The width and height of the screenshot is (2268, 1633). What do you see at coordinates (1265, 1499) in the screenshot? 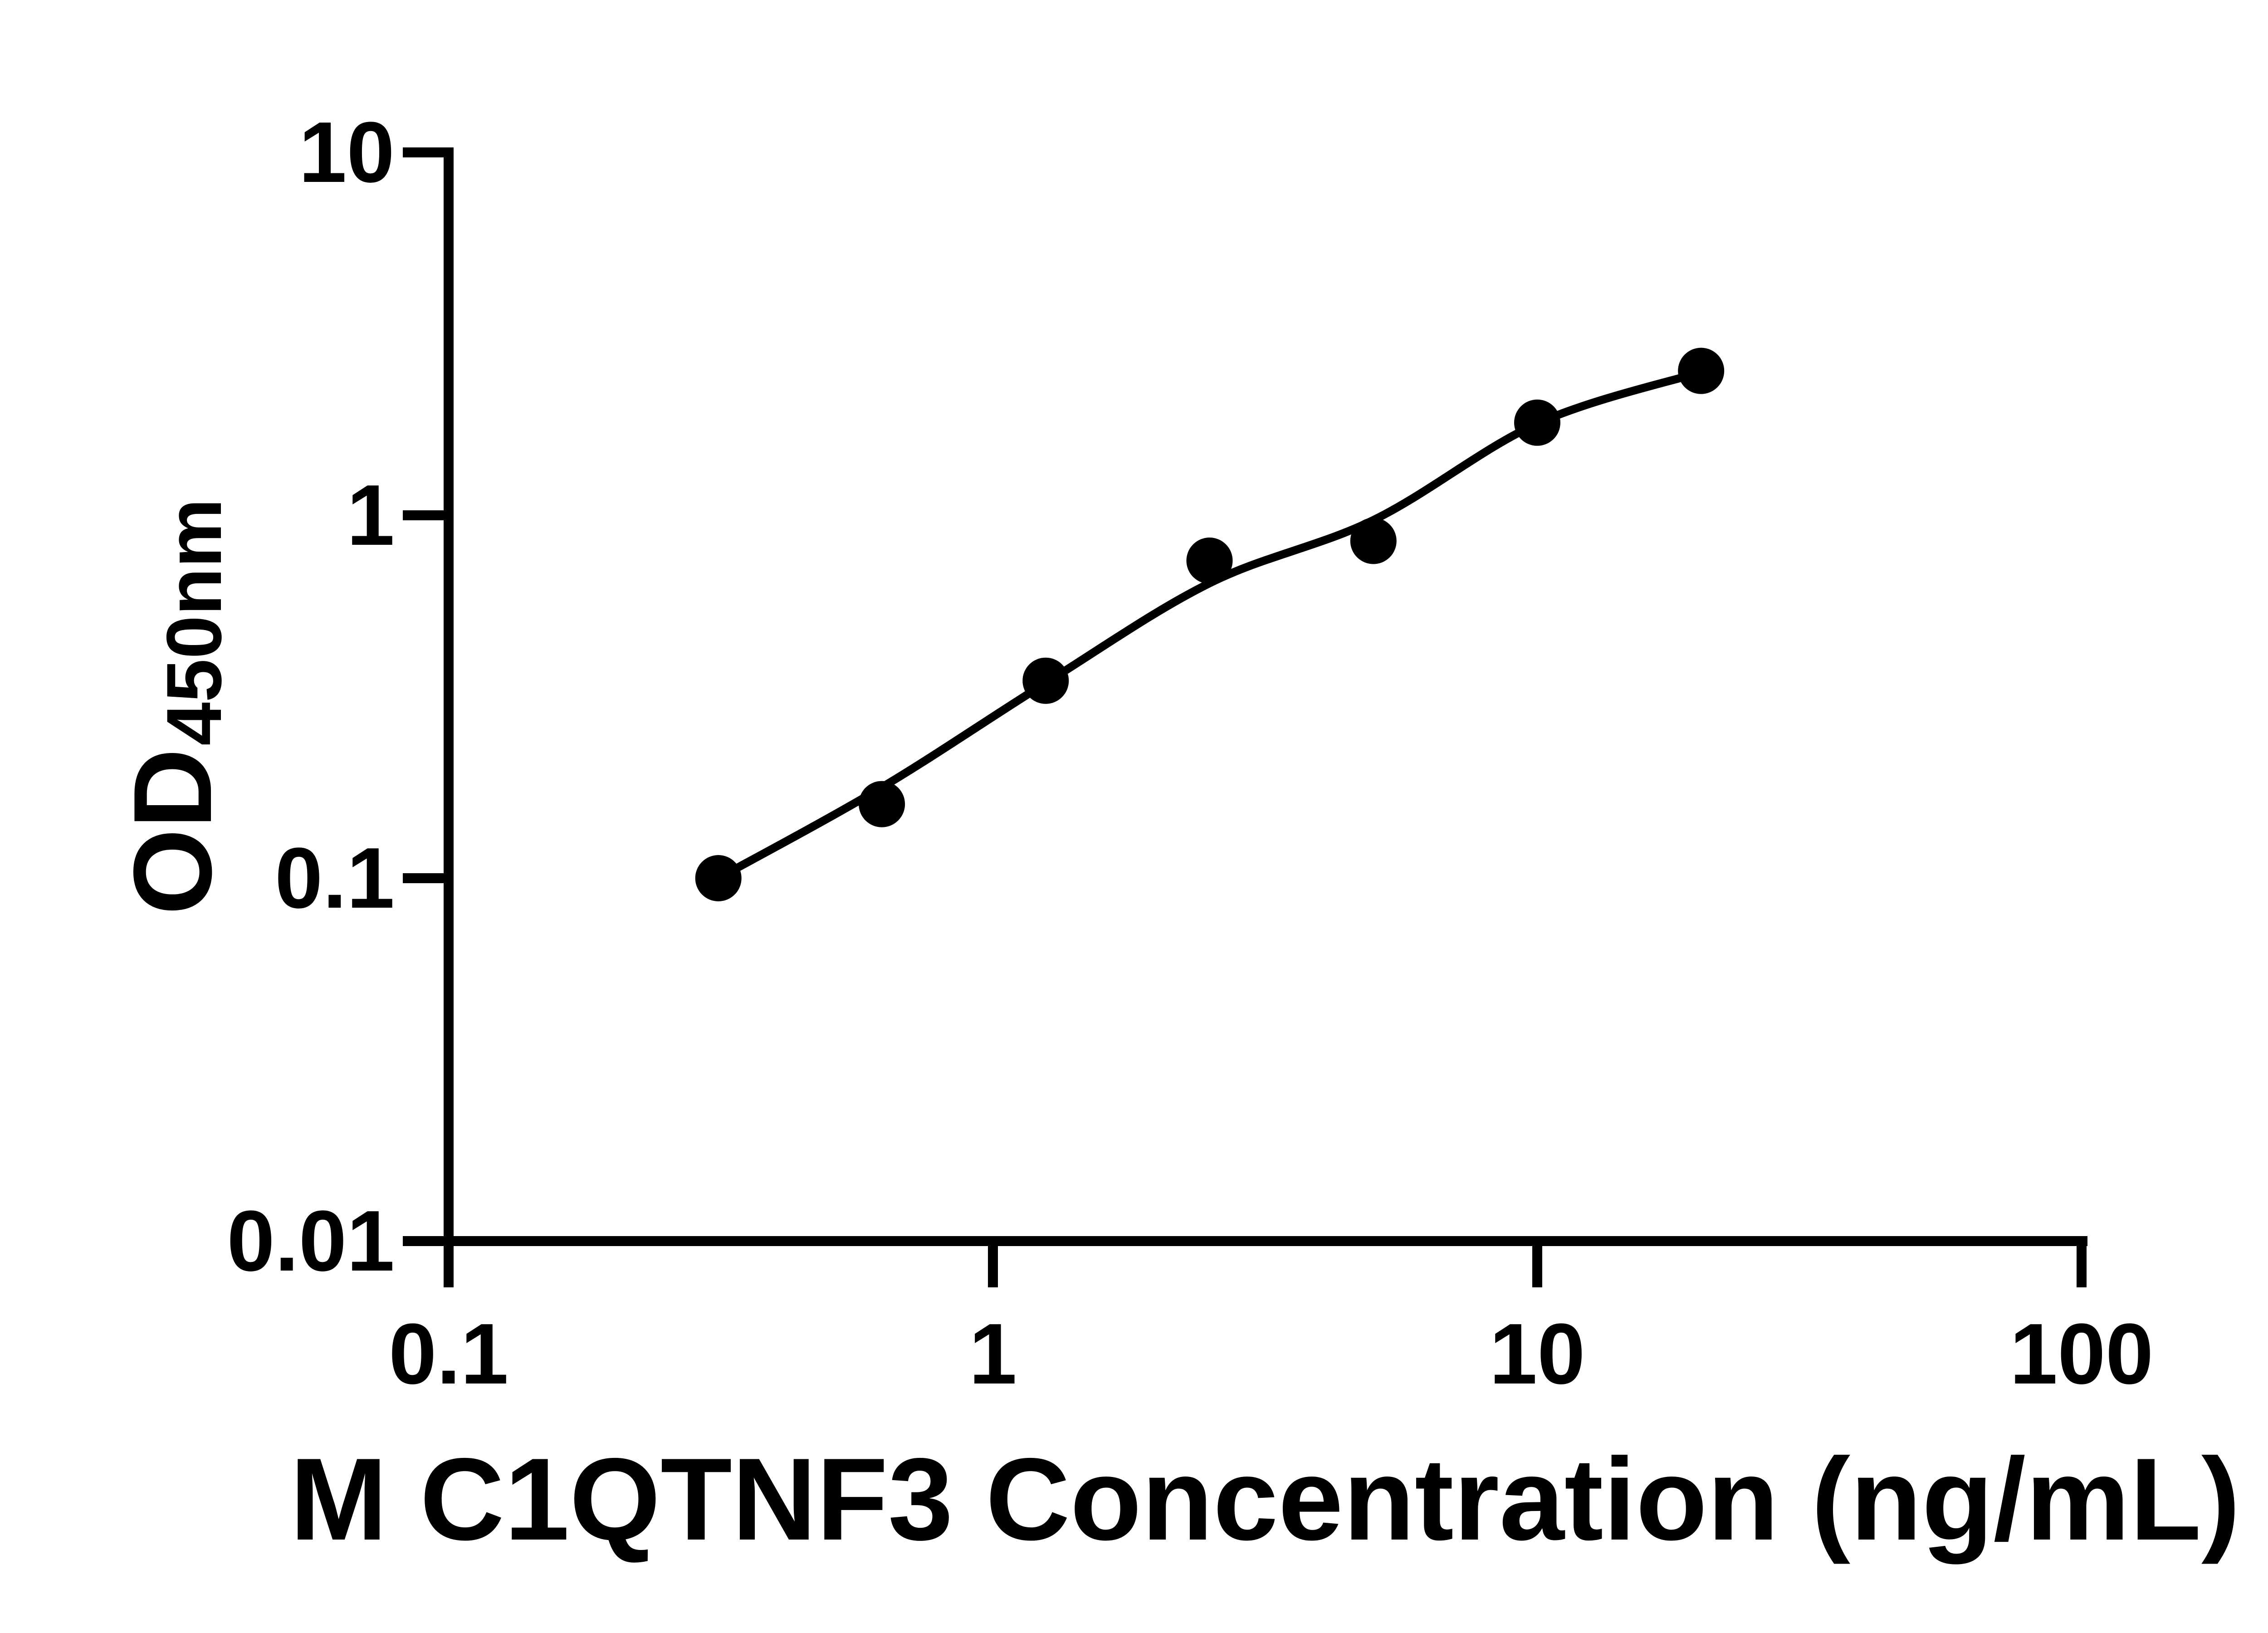
I see `x-axis-title: M C1QTNF3 Concentration (ng/mL)` at bounding box center [1265, 1499].